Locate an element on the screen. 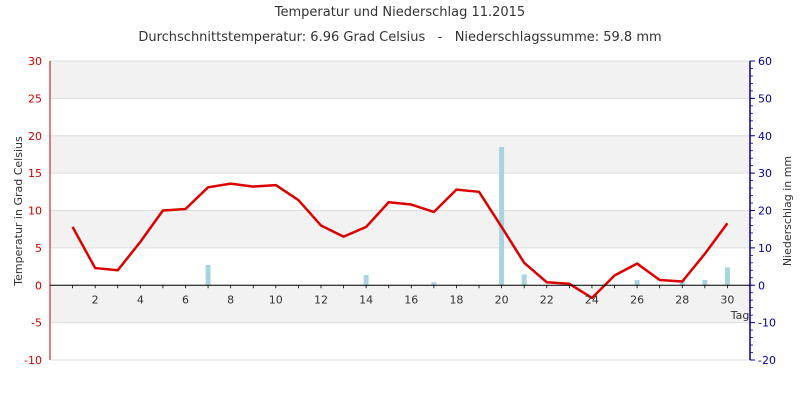  y-right-tick-label: 0 is located at coordinates (761, 285).